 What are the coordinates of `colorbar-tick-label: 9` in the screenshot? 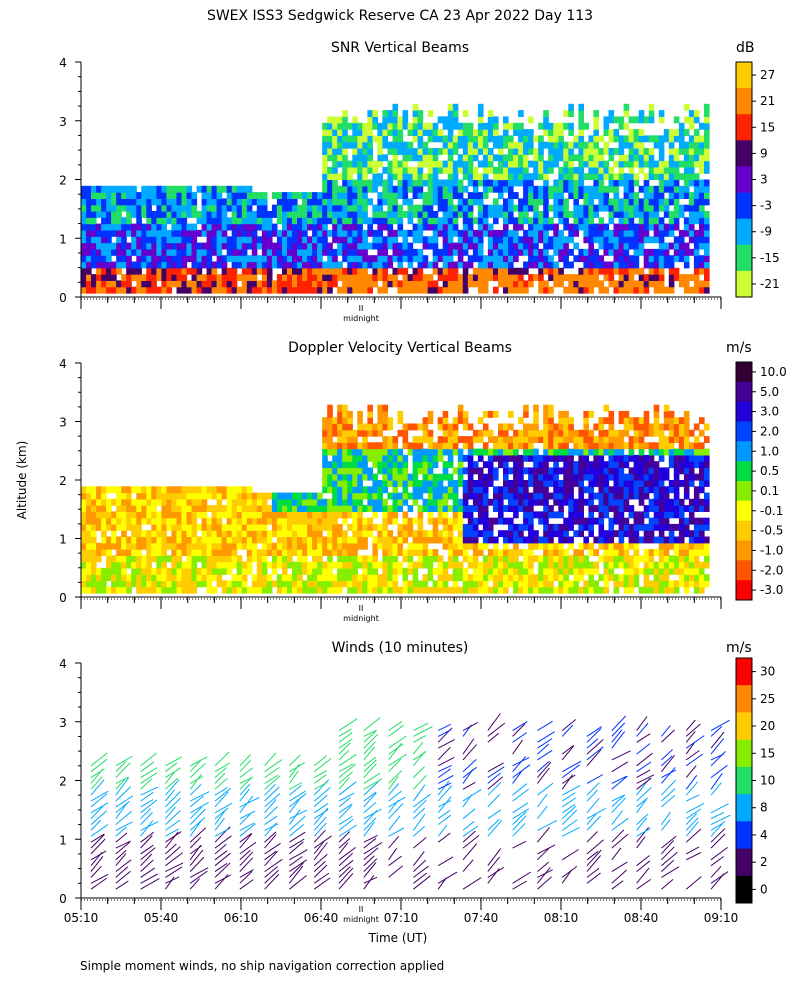 It's located at (764, 153).